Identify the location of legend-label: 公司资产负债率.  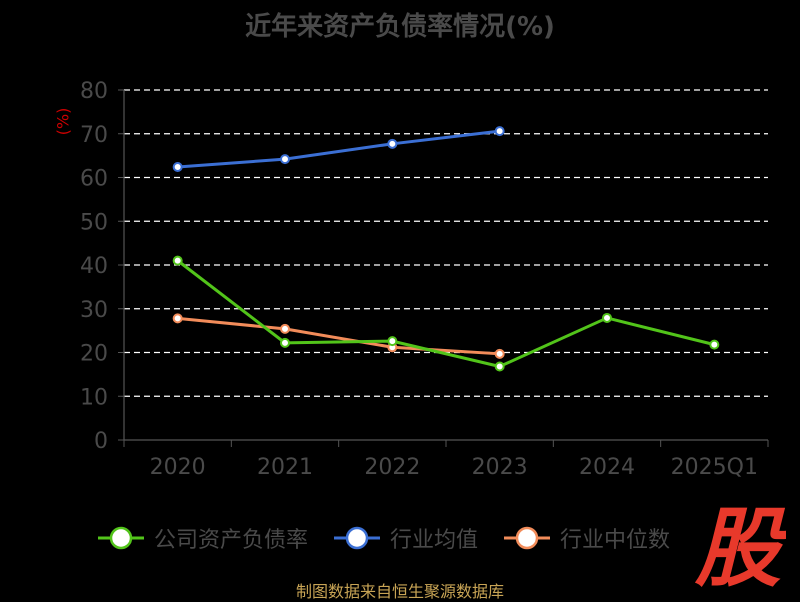
(231, 540).